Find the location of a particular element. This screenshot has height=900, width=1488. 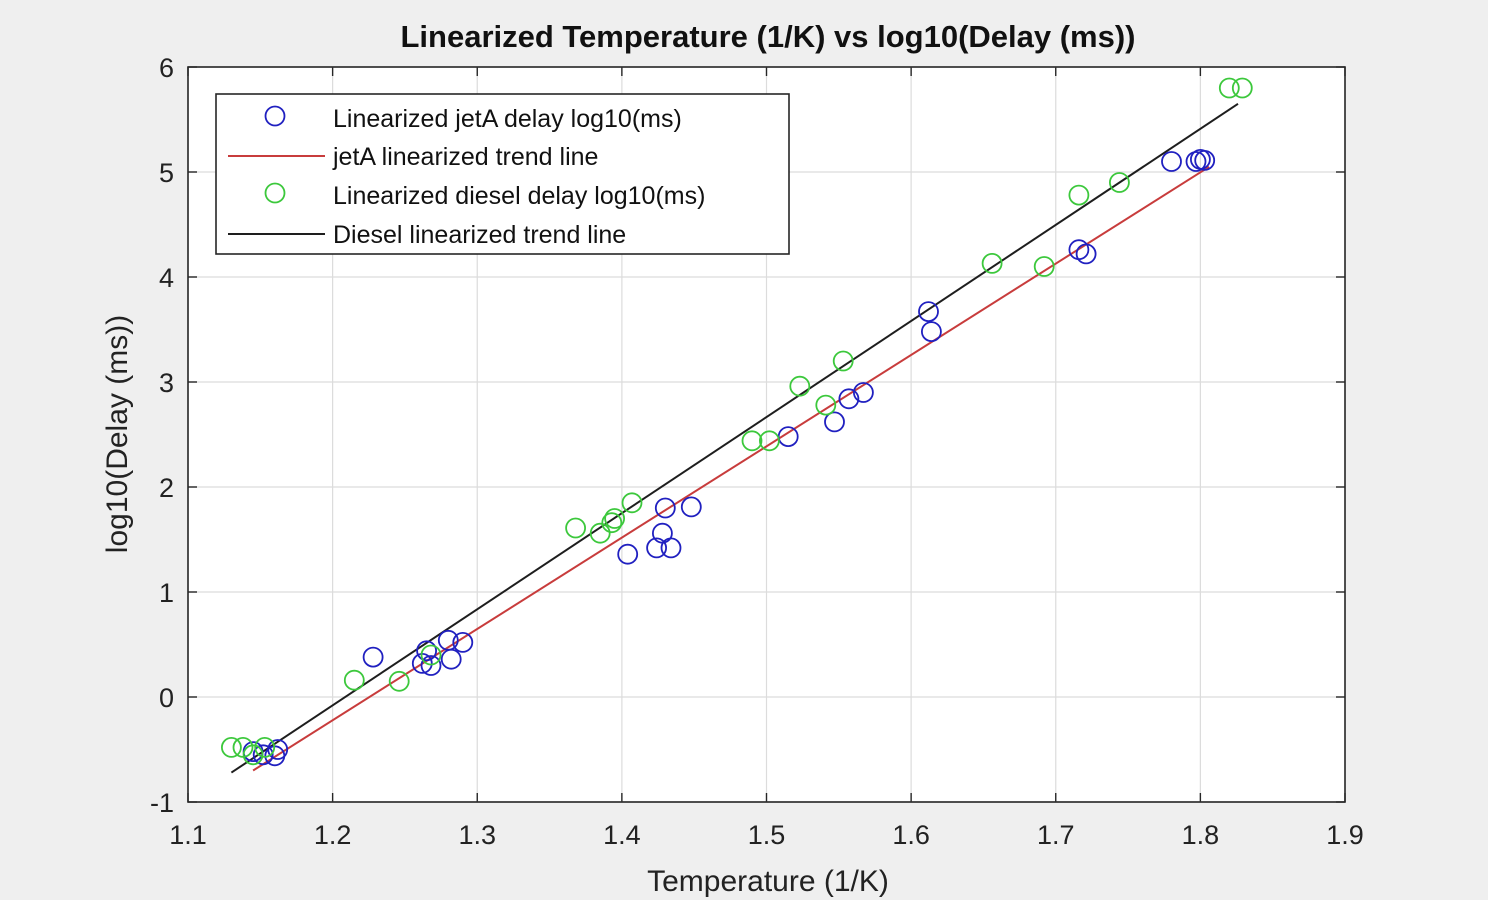

x-tick-label: 1.9 is located at coordinates (1345, 835).